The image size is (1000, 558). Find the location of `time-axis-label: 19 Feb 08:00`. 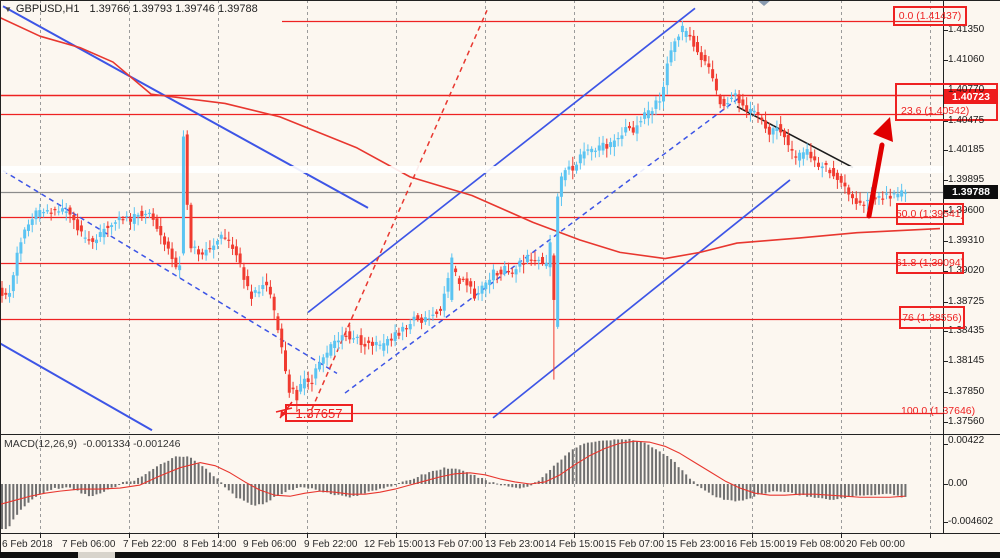

time-axis-label: 19 Feb 08:00 is located at coordinates (815, 544).